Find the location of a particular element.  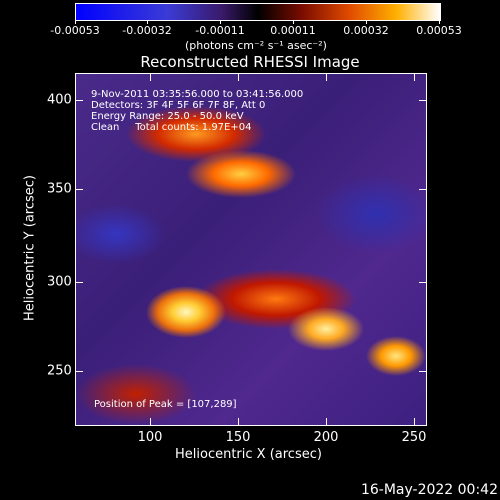

y-tick-label: 400 is located at coordinates (59, 100).